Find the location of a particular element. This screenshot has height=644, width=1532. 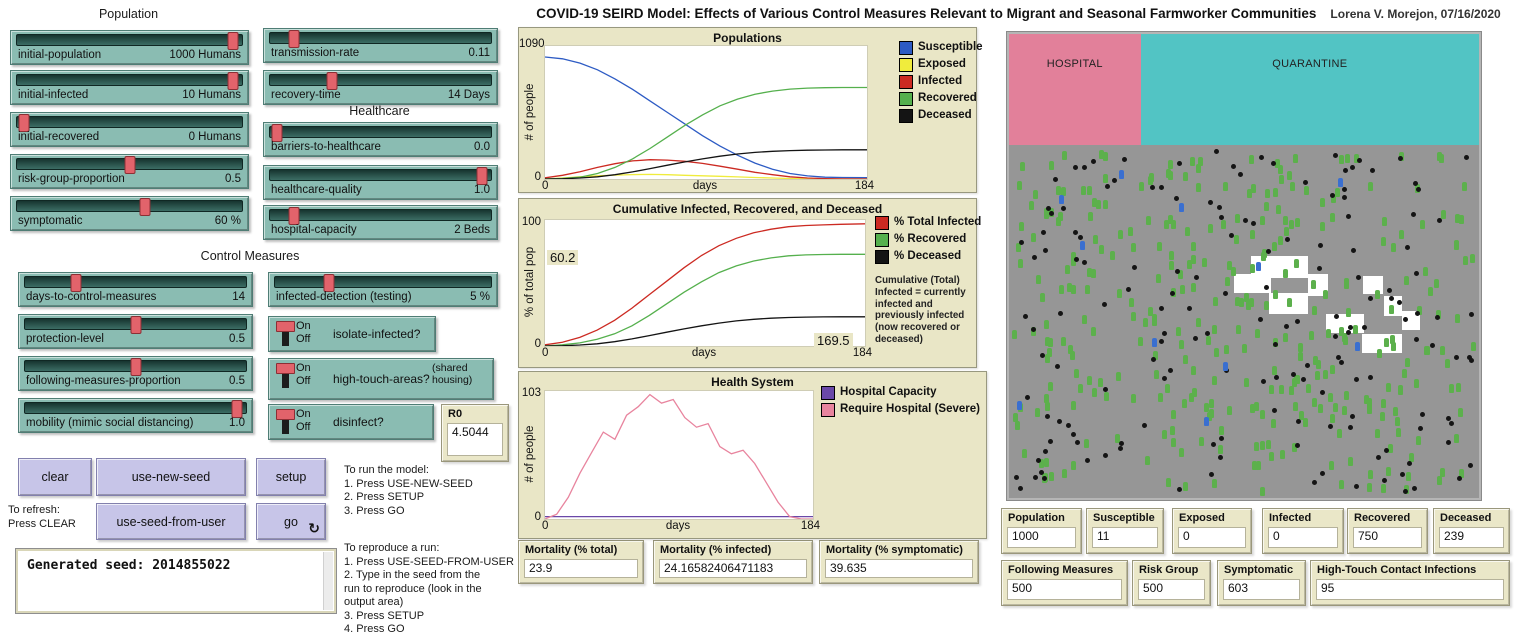

slider-initial-recovered: initial-recovered 0 Humans is located at coordinates (129, 129).